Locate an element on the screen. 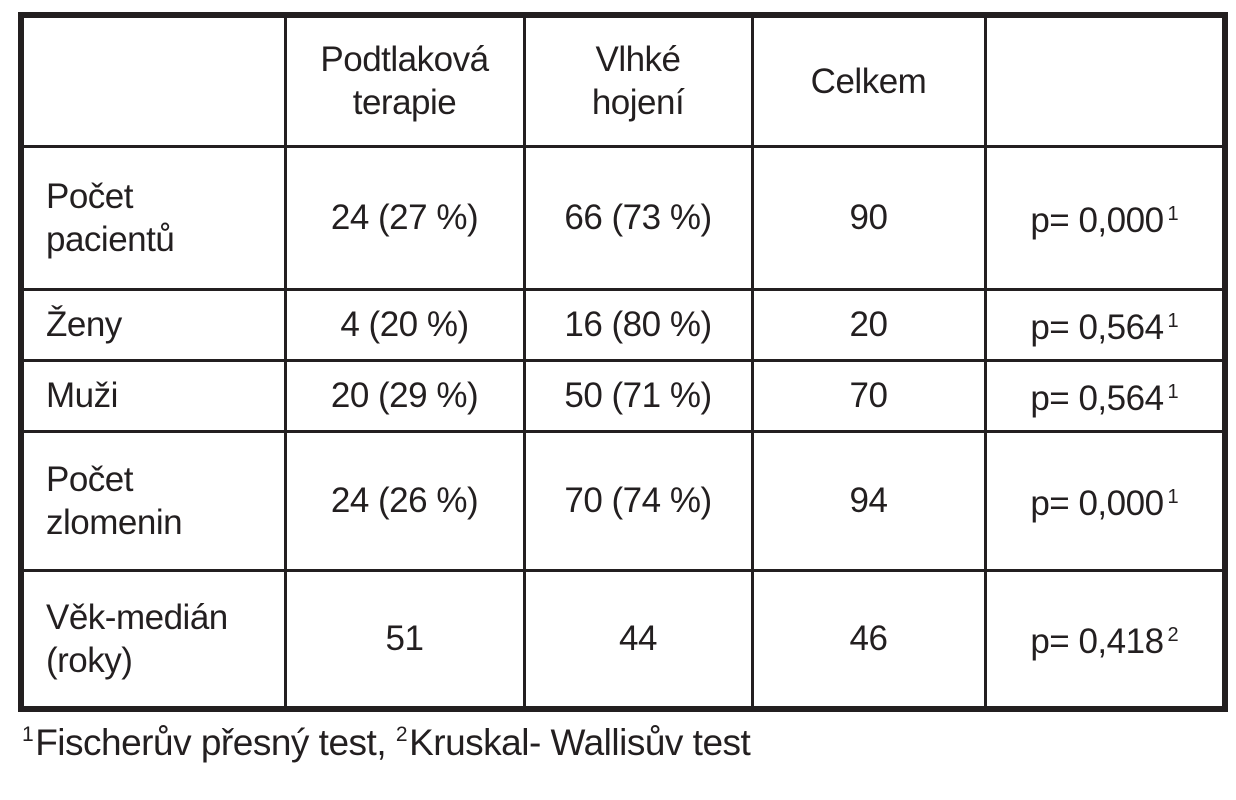 The width and height of the screenshot is (1236, 800). cell-line: hojení is located at coordinates (638, 103).